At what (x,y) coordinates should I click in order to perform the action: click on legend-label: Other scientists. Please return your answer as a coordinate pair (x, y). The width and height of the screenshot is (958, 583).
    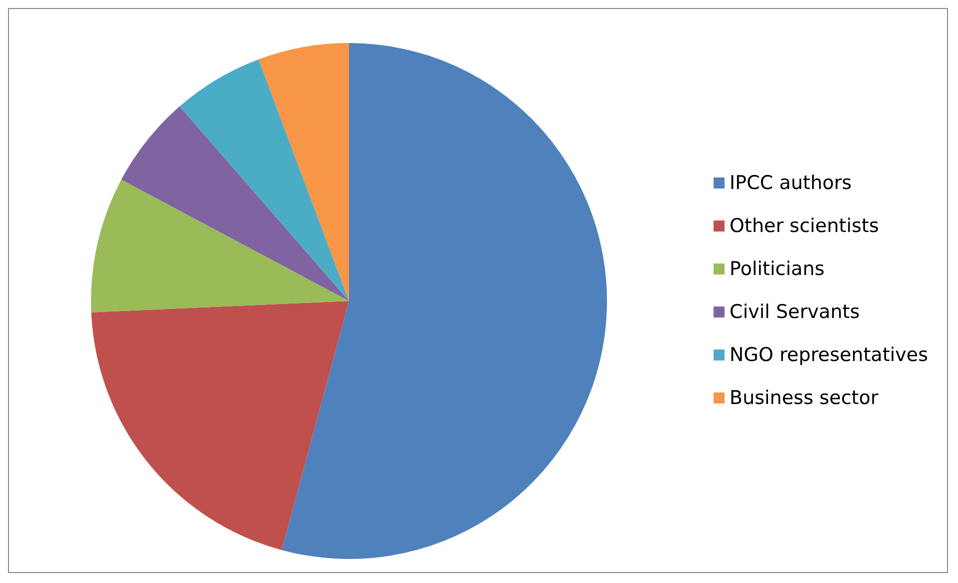
    Looking at the image, I should click on (804, 226).